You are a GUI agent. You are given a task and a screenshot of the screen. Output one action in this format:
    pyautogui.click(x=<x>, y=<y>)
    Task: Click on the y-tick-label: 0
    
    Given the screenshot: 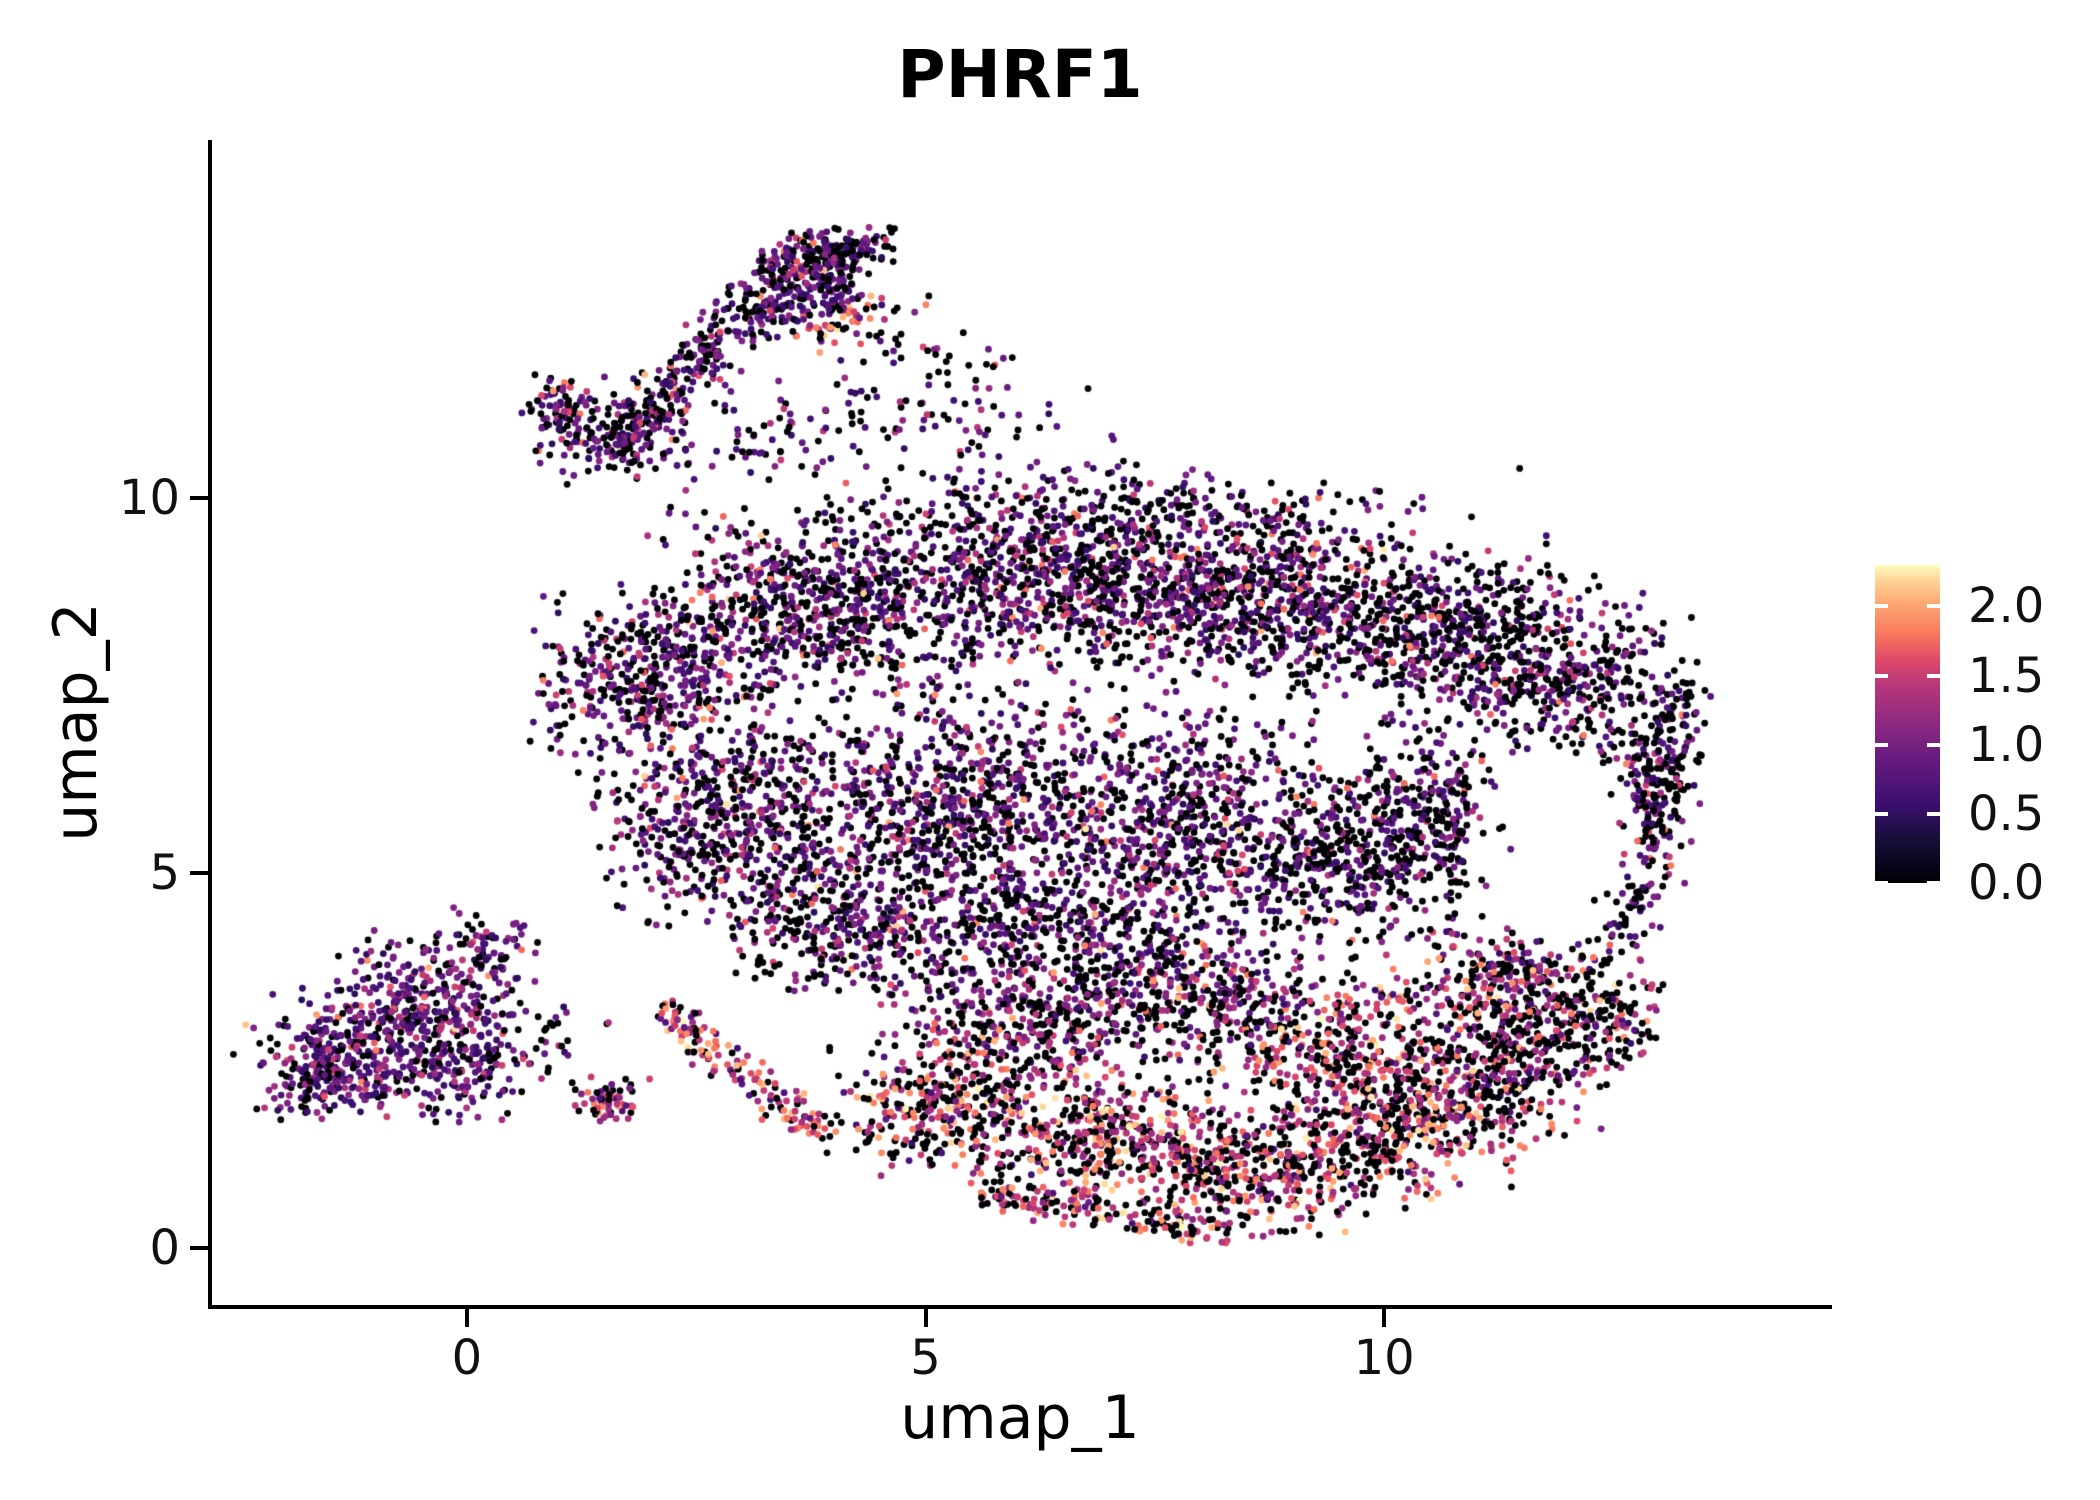 What is the action you would take?
    pyautogui.click(x=164, y=1247)
    